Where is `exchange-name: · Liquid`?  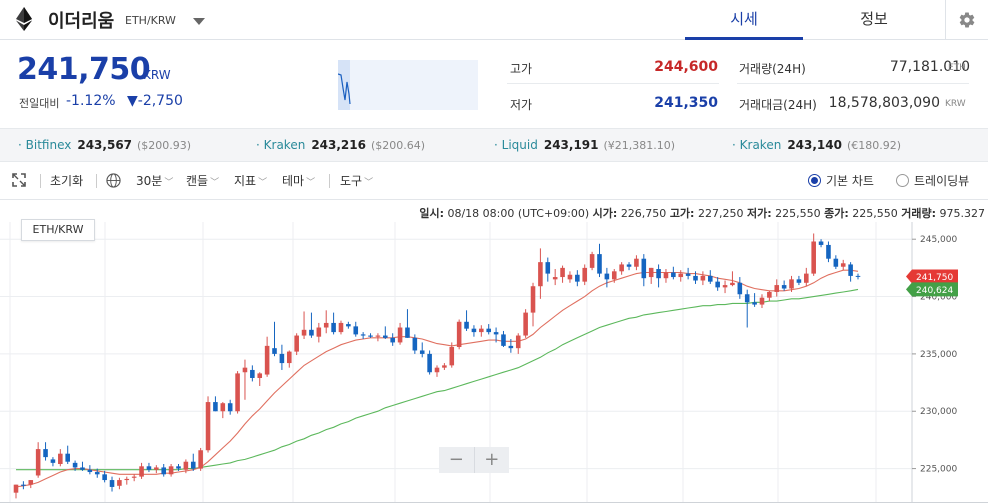 exchange-name: · Liquid is located at coordinates (516, 145).